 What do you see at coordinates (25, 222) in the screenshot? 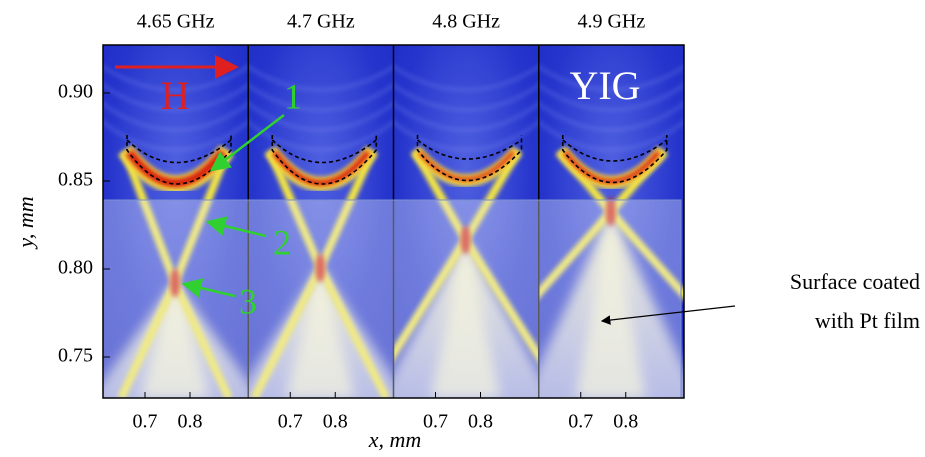
I see `y-axis-label: y, mm` at bounding box center [25, 222].